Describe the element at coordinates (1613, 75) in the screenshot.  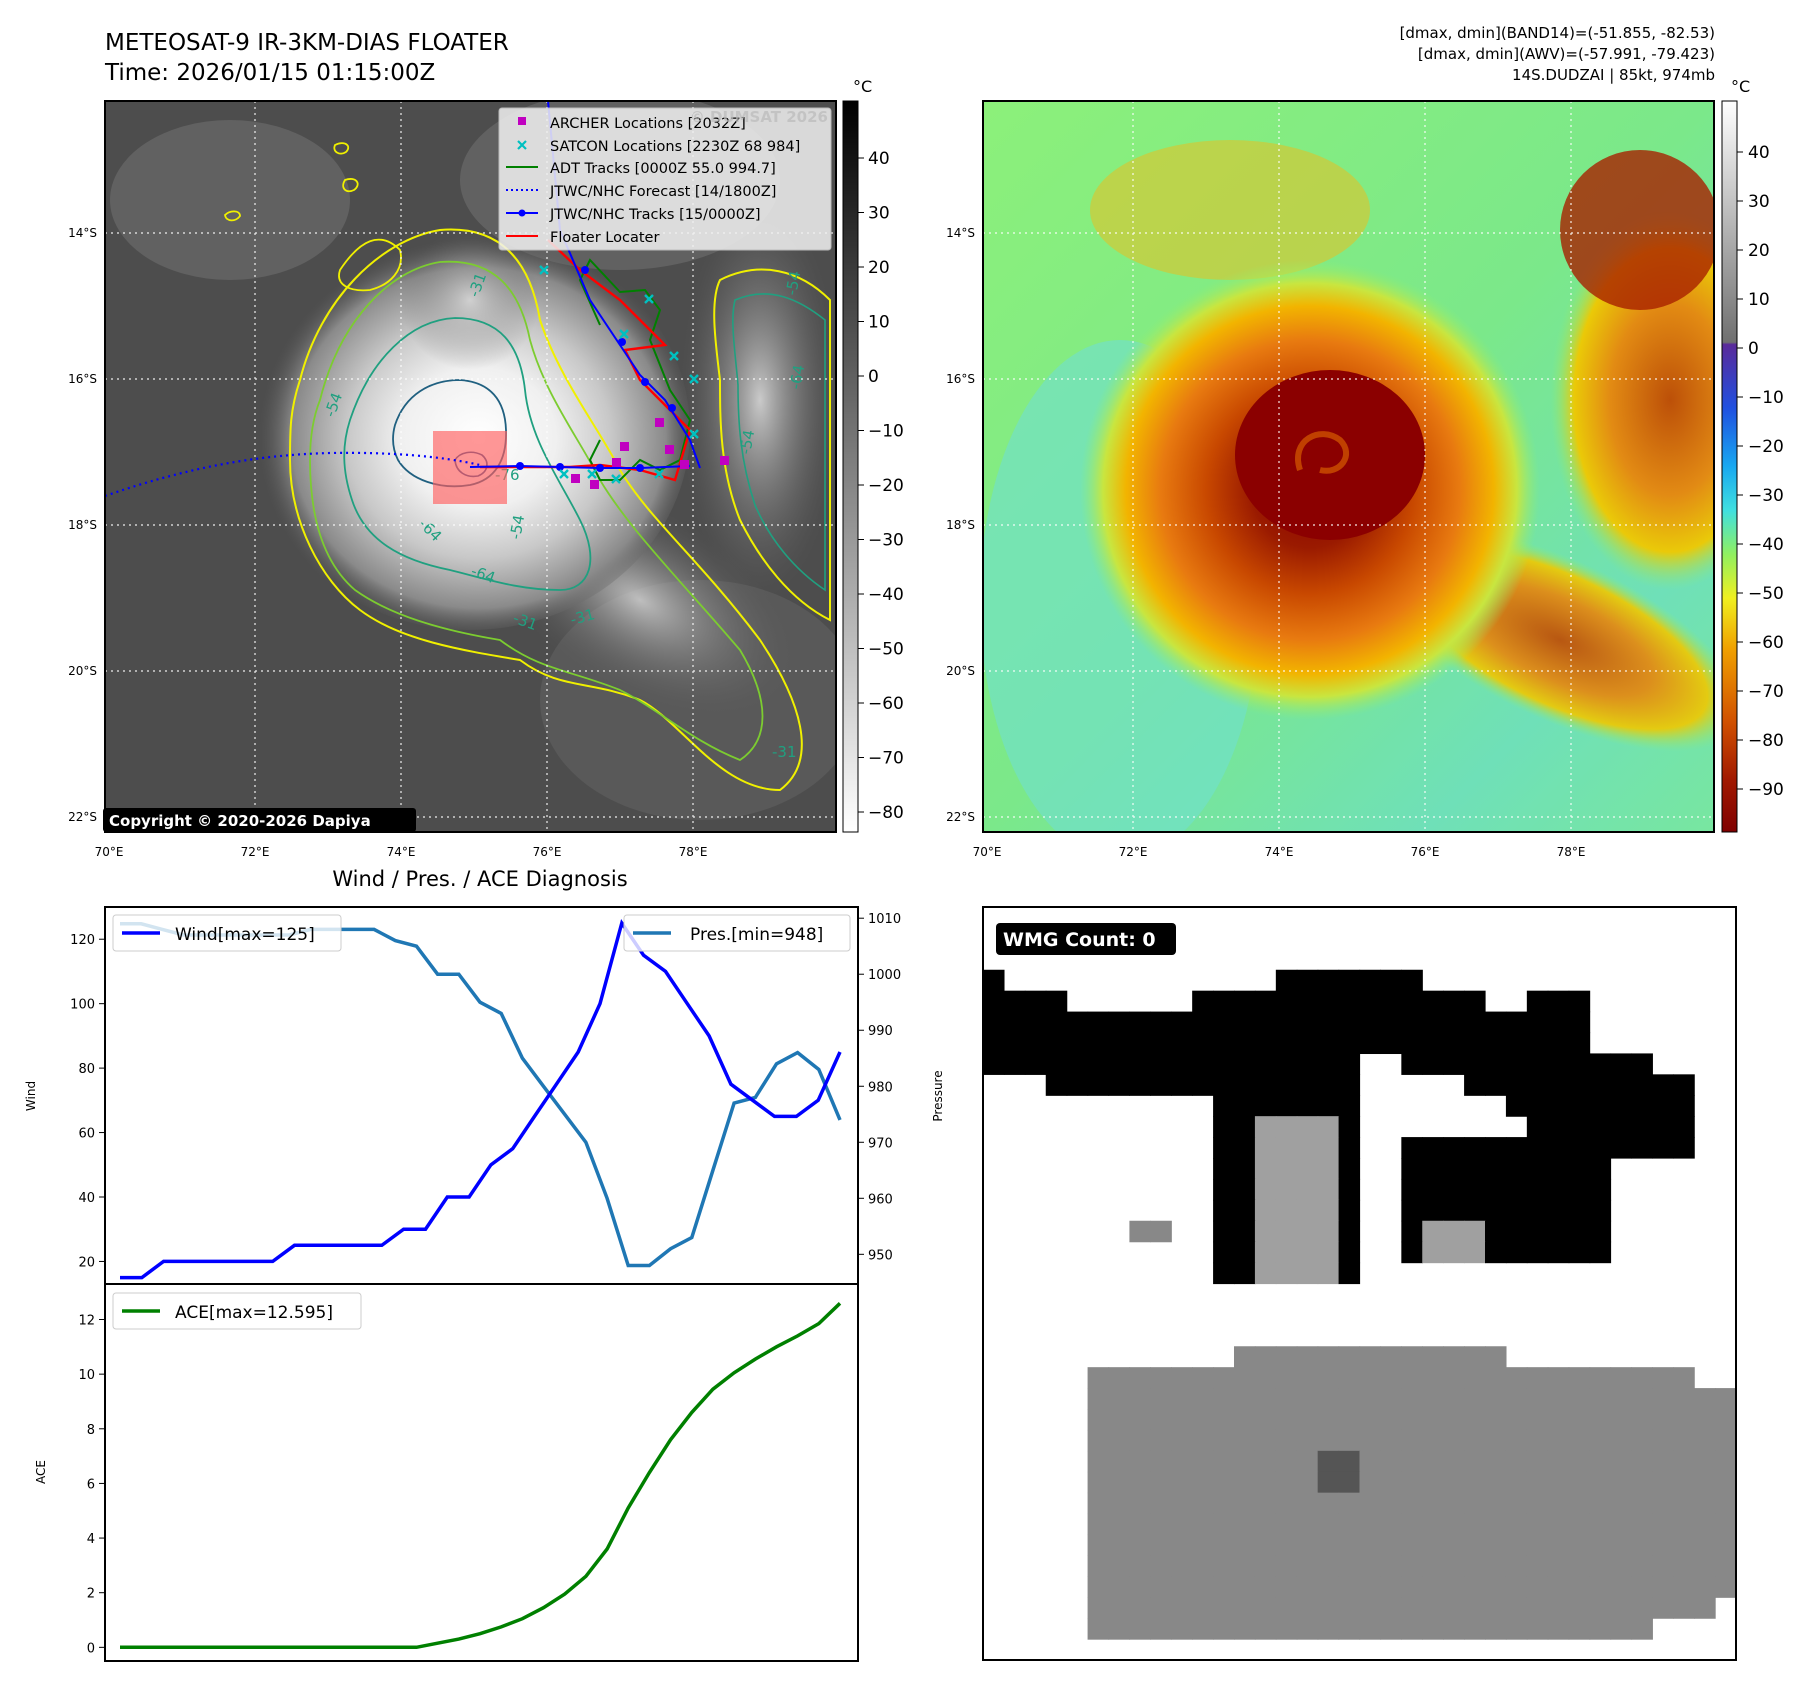
I see `info-storm: 14S.DUDZAI | 85kt, 974mb` at that location.